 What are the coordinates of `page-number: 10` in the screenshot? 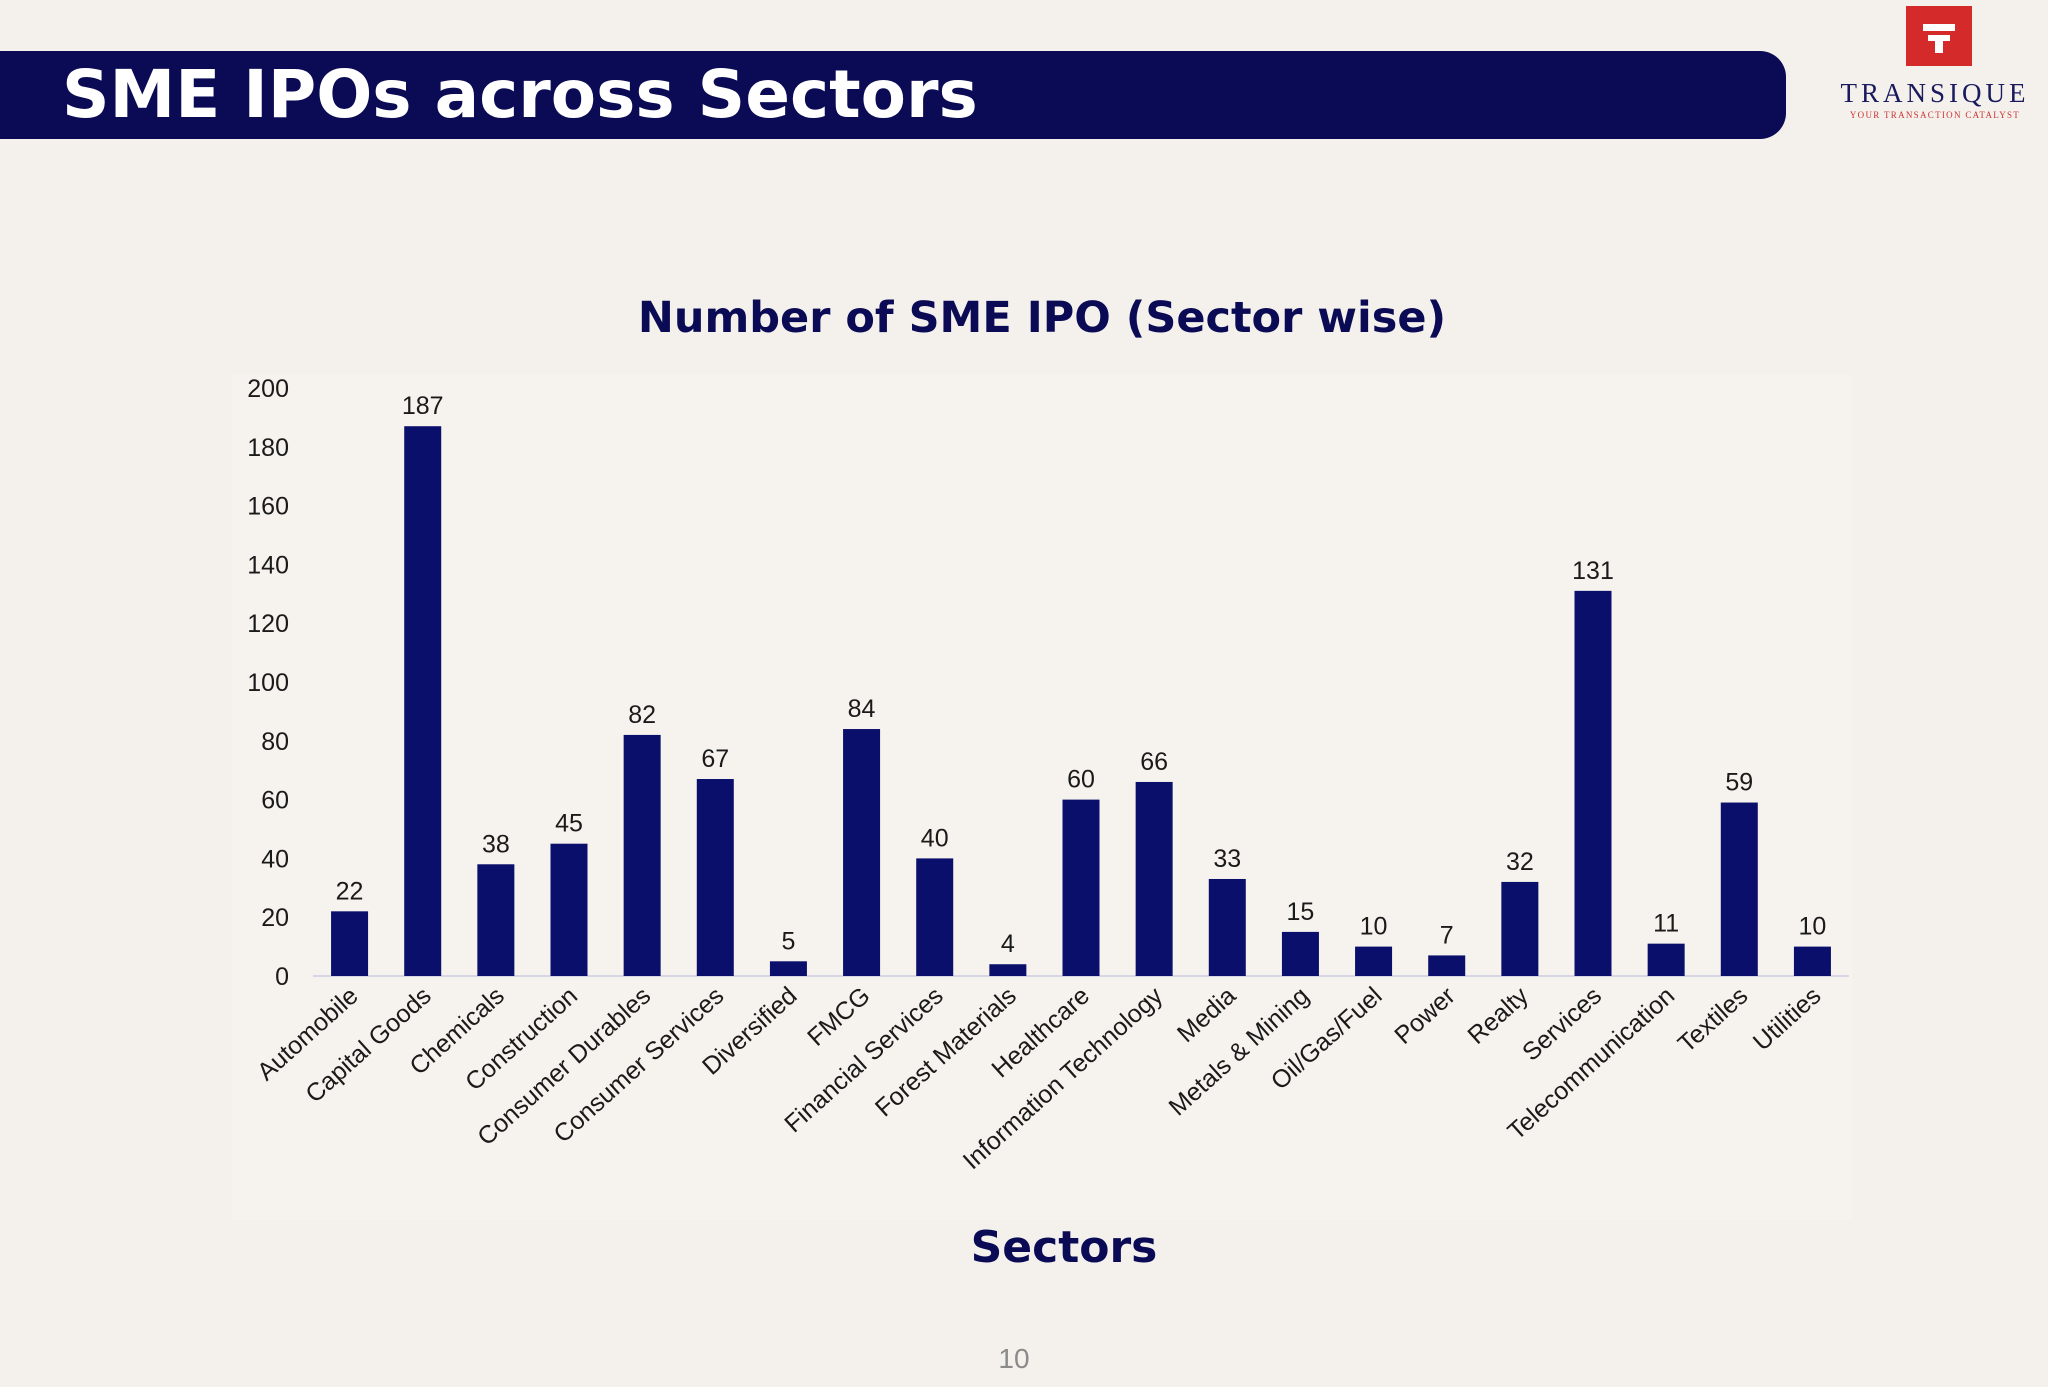 It's located at (1014, 1358).